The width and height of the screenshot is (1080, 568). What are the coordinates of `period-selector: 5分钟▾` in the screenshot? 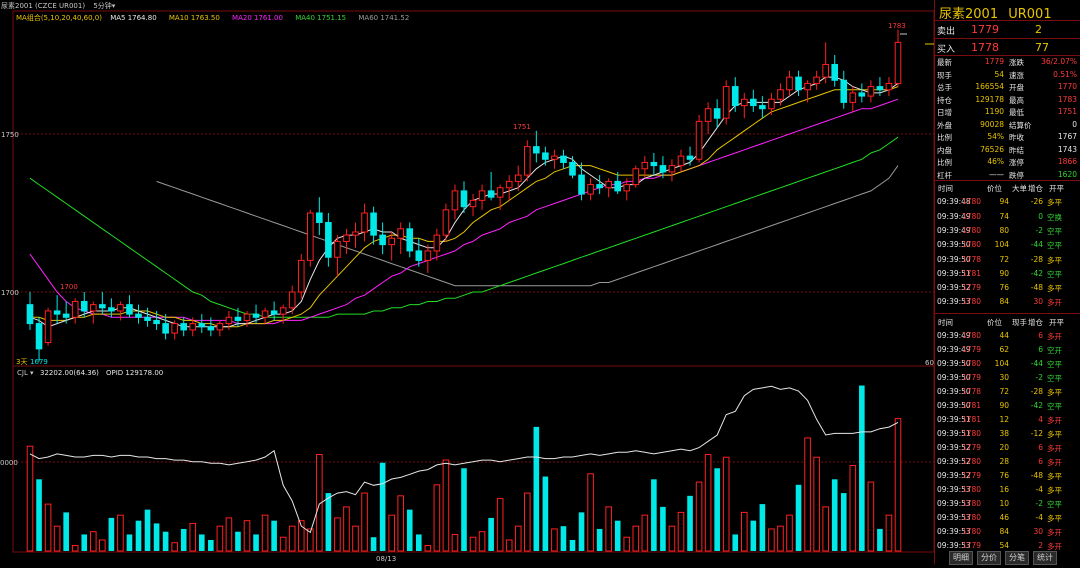 It's located at (104, 6).